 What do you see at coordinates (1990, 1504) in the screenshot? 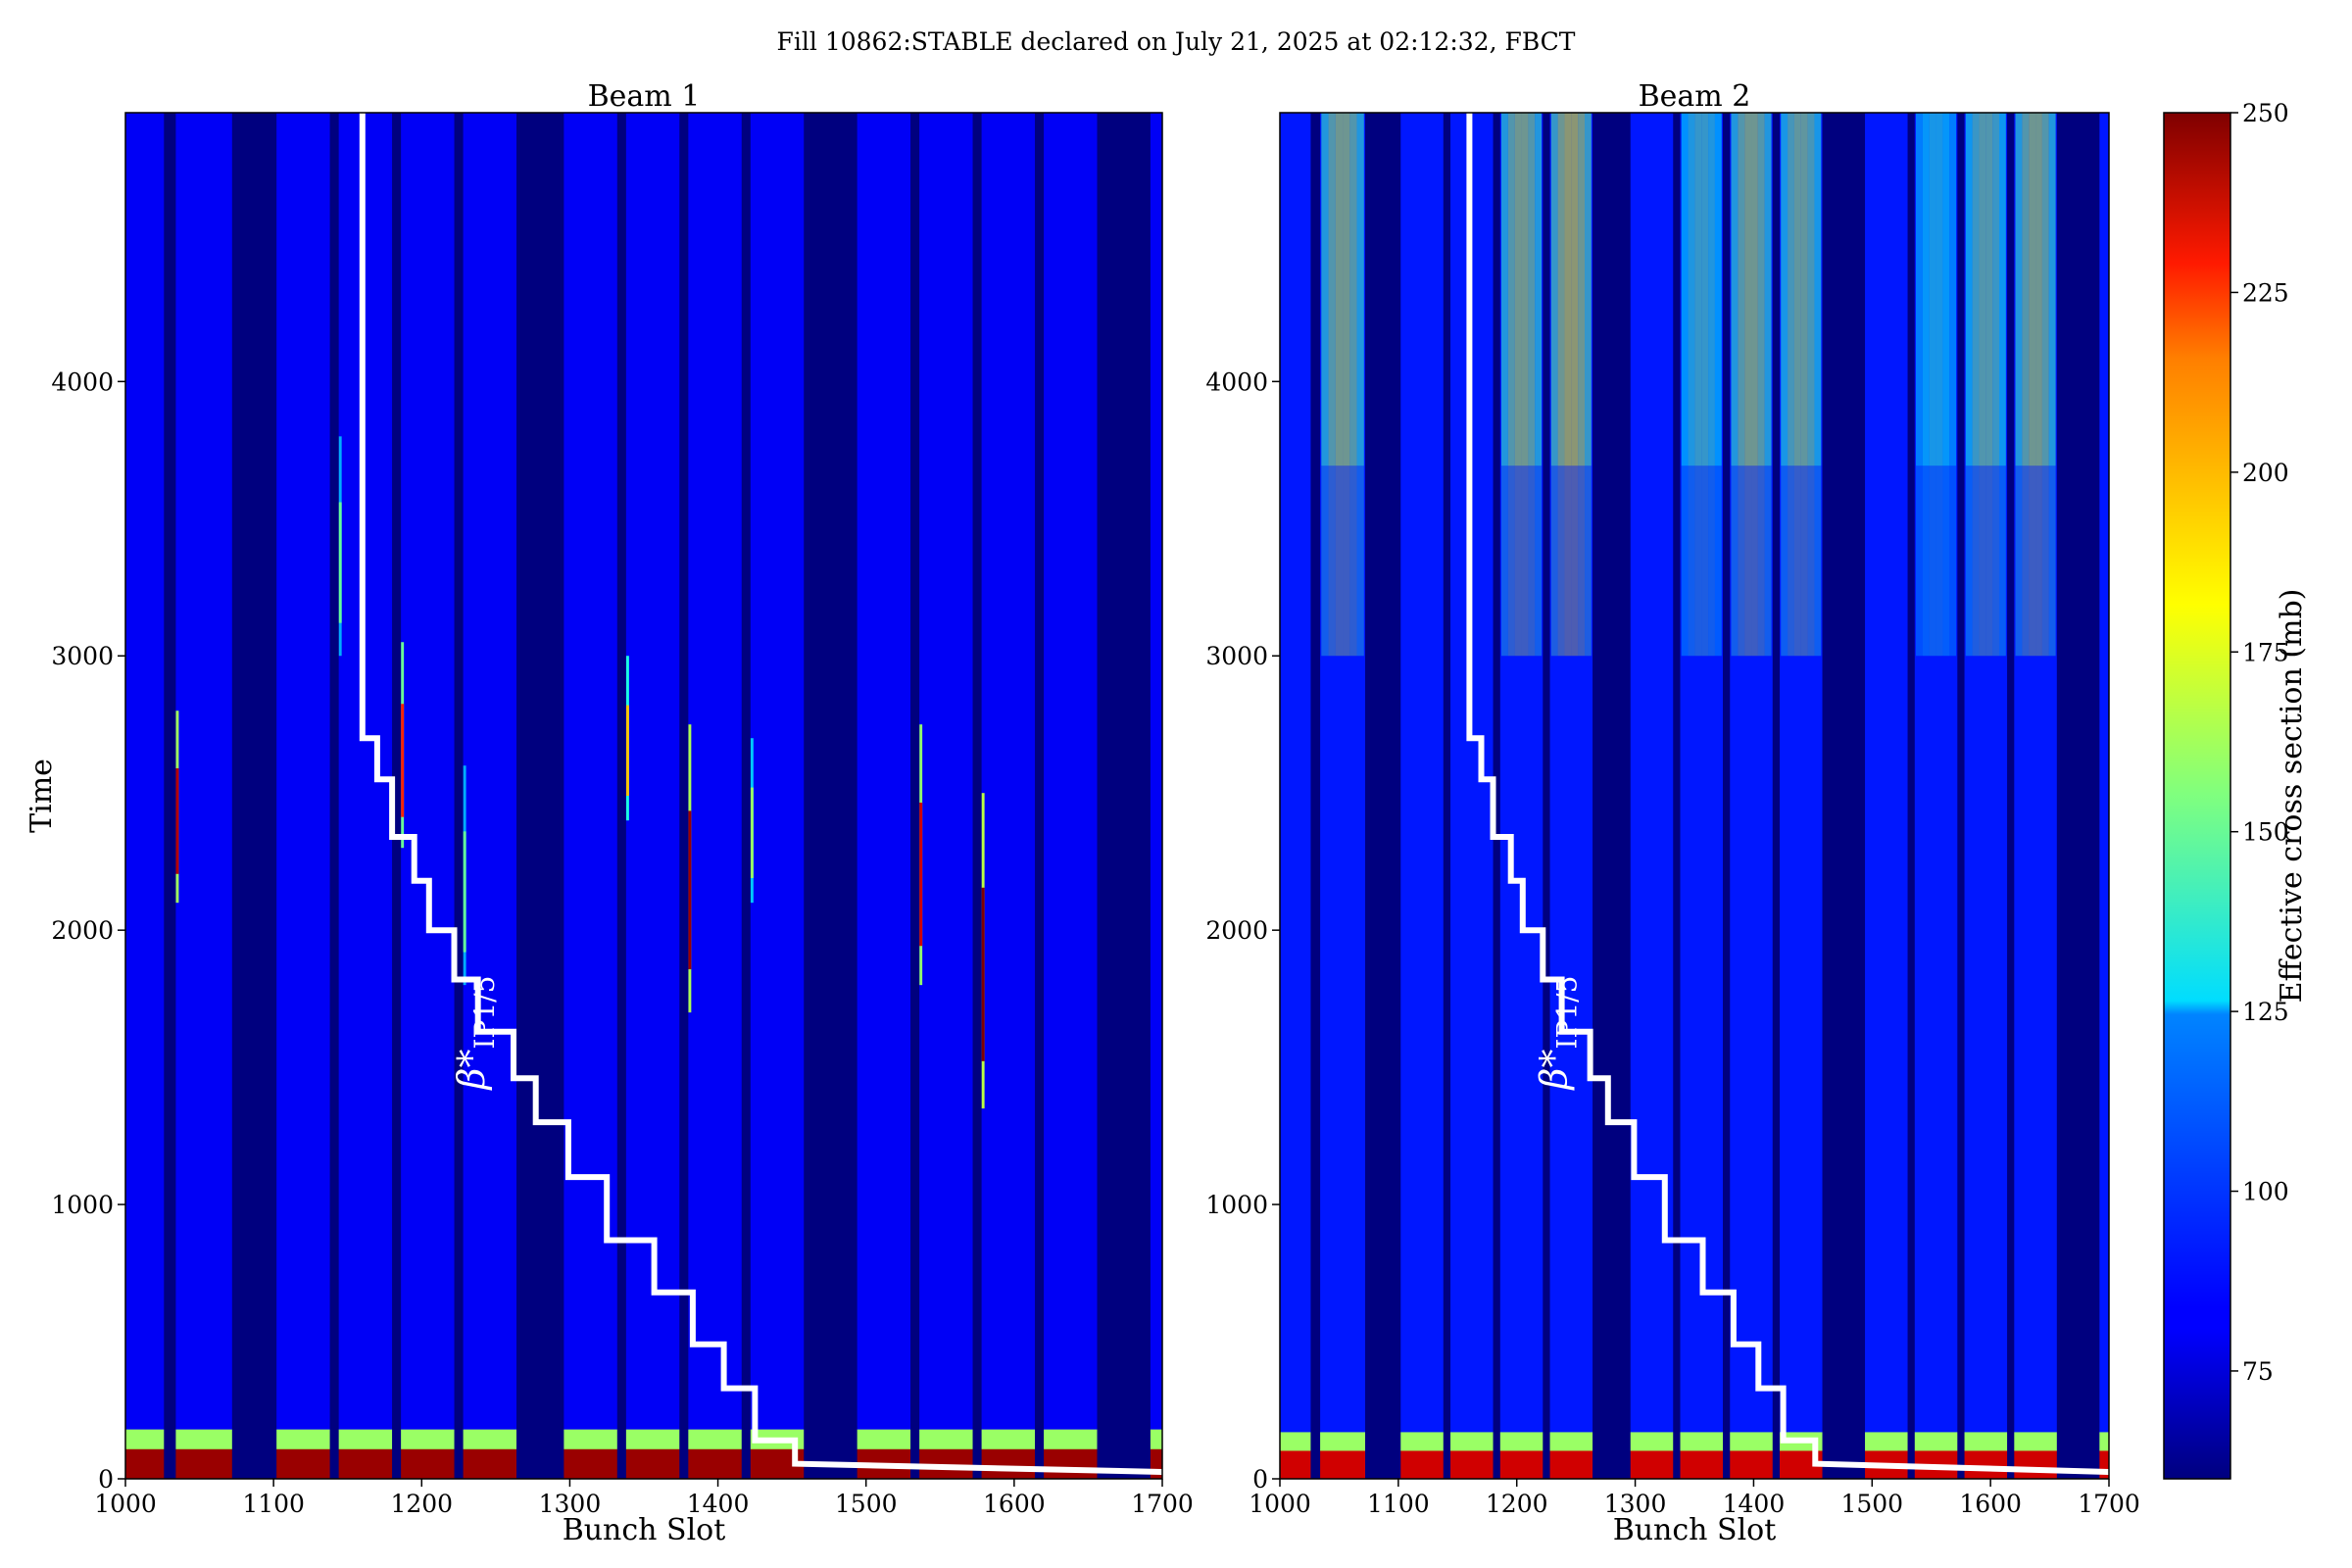
I see `beam-2-x-tick-label: 1600` at bounding box center [1990, 1504].